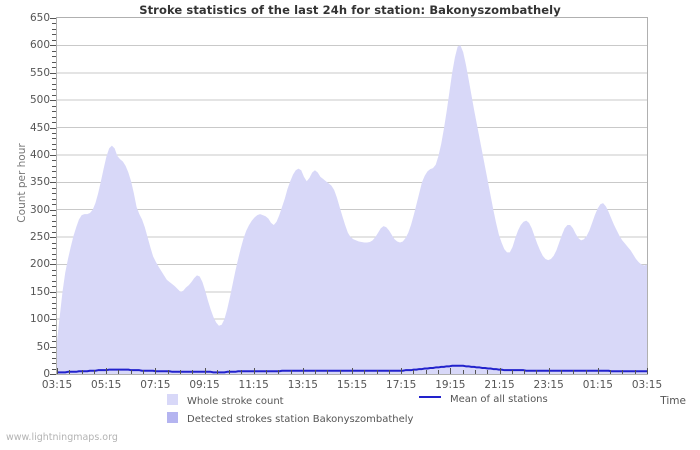 The width and height of the screenshot is (700, 450). I want to click on y-tick-label: 450, so click(39, 127).